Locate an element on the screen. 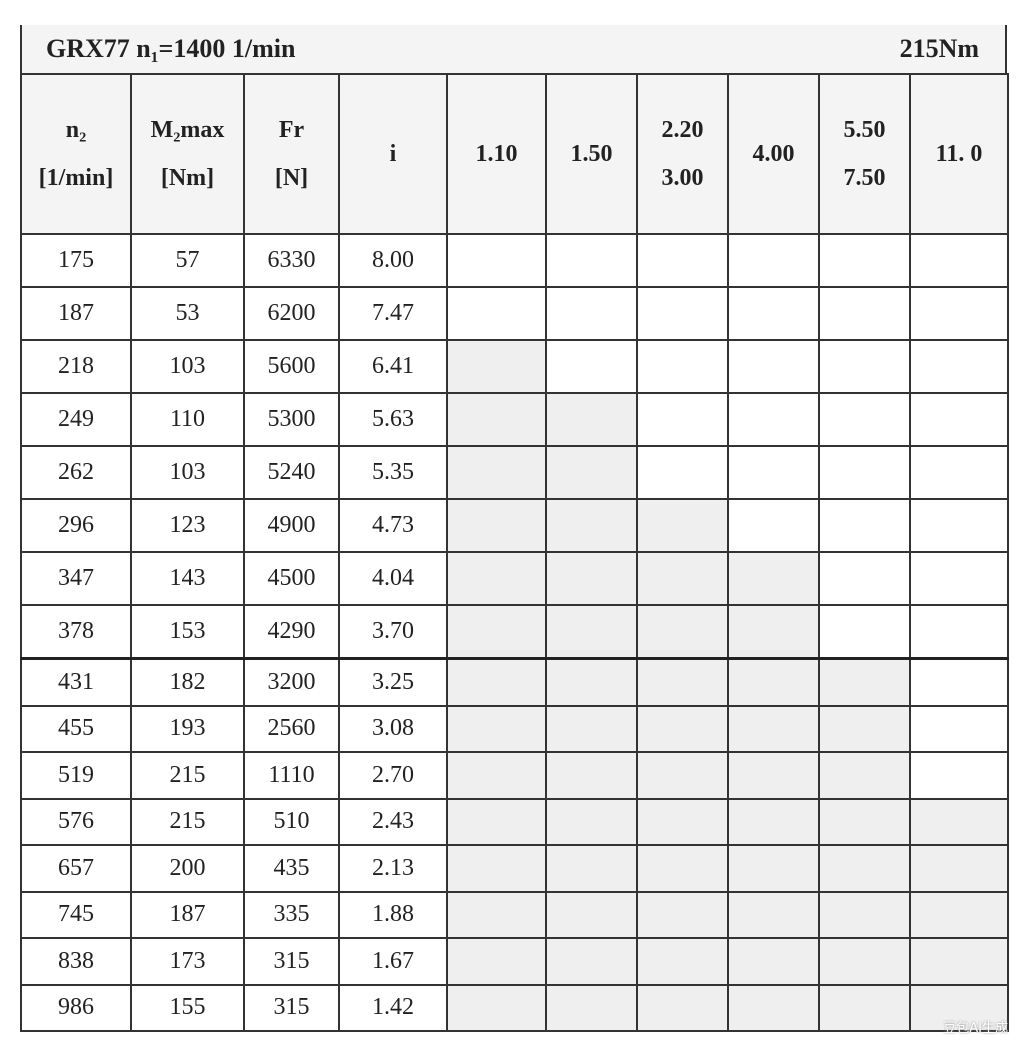  cell-fr: 5240 is located at coordinates (291, 472).